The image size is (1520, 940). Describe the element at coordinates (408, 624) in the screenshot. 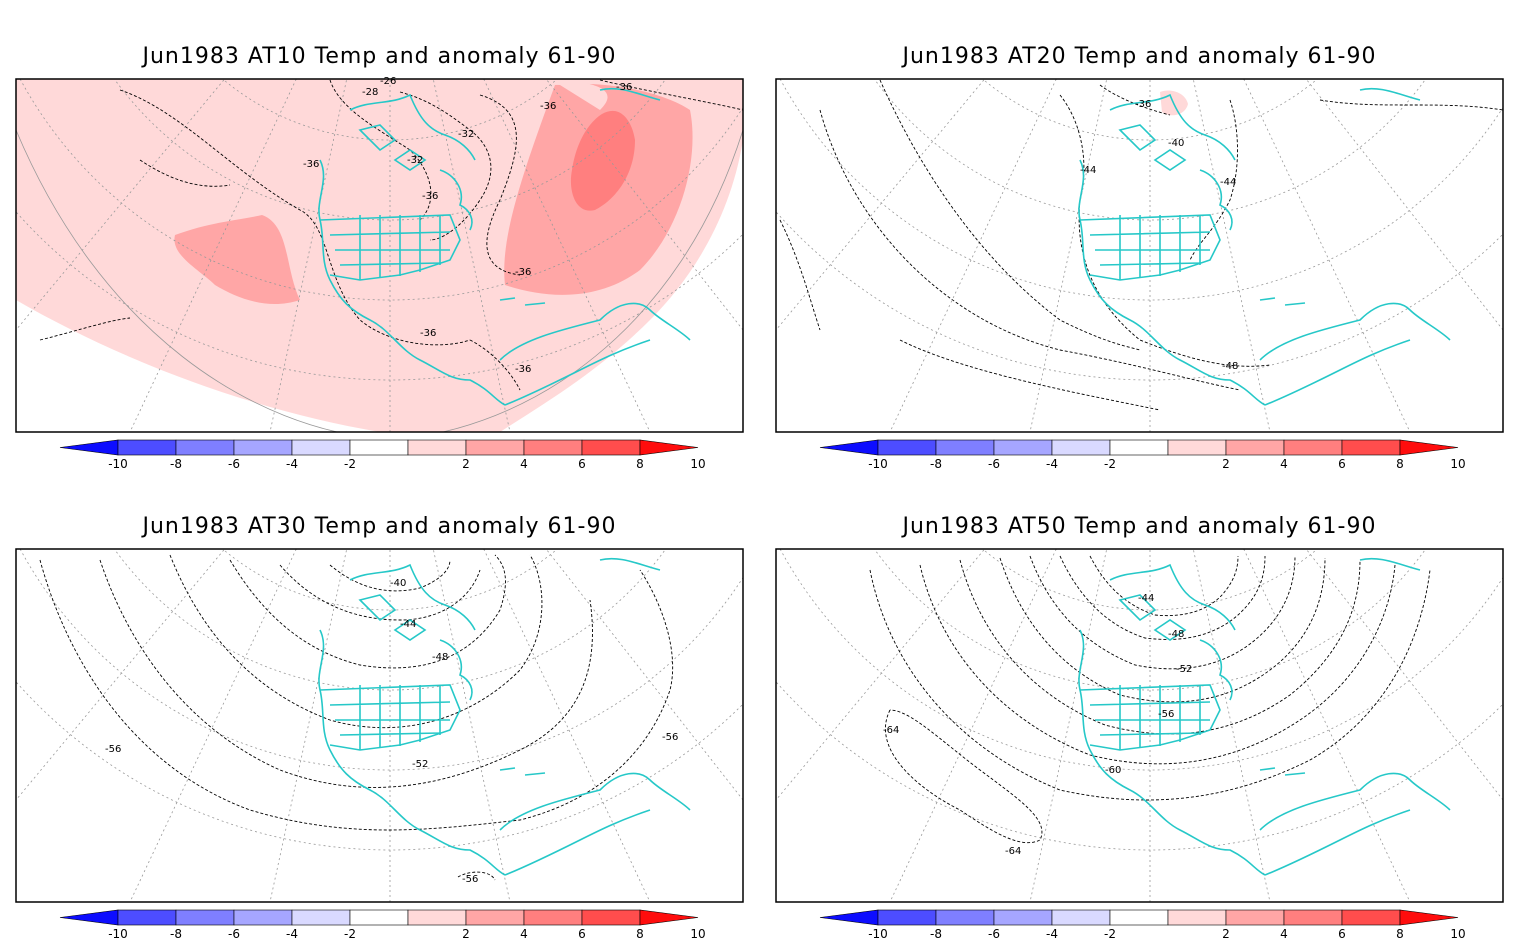

I see `contour-label: -44` at that location.